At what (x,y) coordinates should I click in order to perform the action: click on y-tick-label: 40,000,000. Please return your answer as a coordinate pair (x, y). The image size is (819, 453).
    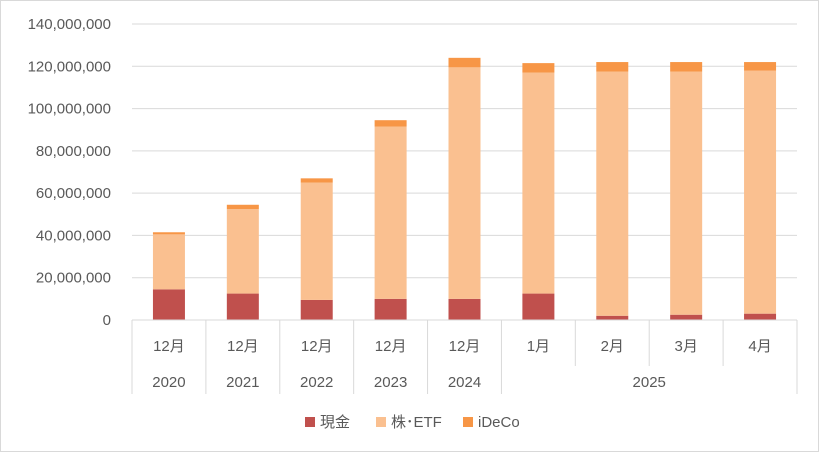
    Looking at the image, I should click on (73, 235).